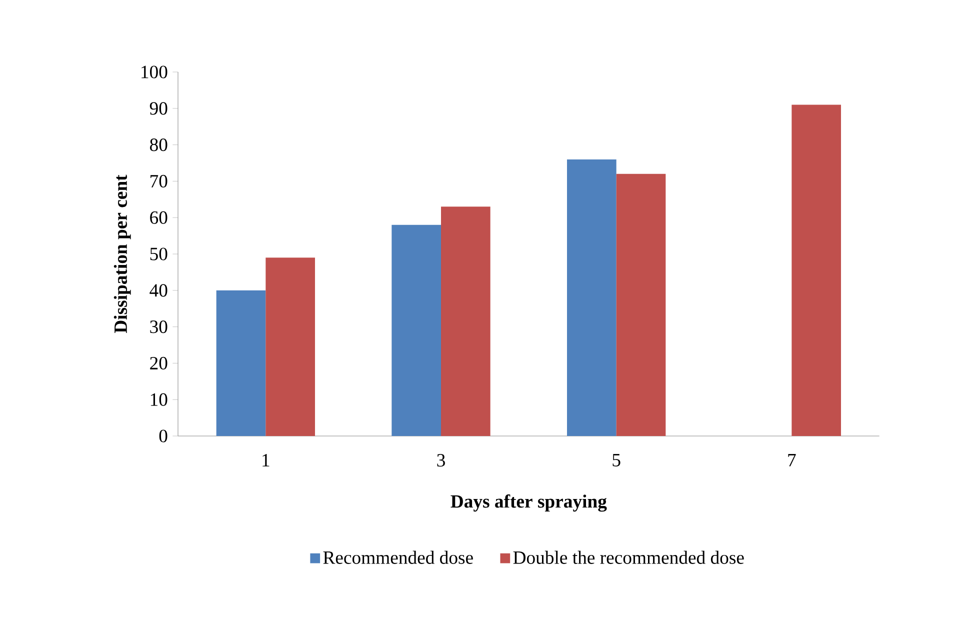 Image resolution: width=963 pixels, height=628 pixels. Describe the element at coordinates (159, 290) in the screenshot. I see `y-tick-label: 40` at that location.